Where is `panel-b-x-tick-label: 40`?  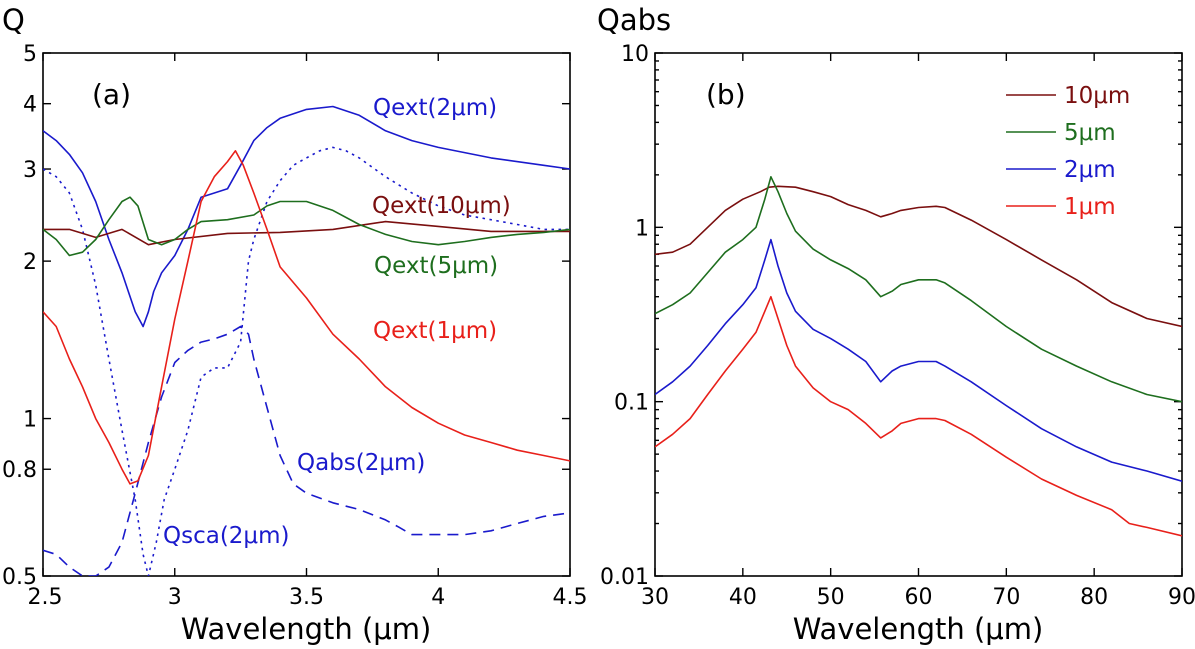
panel-b-x-tick-label: 40 is located at coordinates (743, 597).